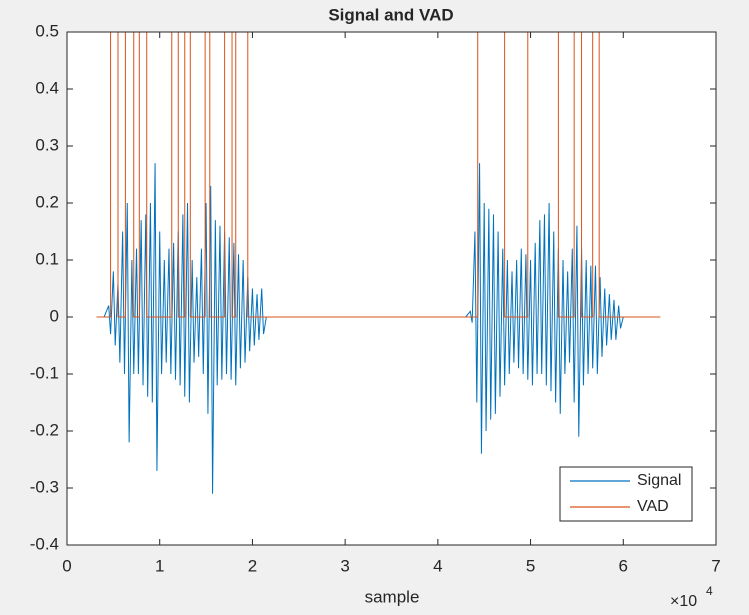 The image size is (749, 615). Describe the element at coordinates (709, 591) in the screenshot. I see `x-multiplier-exponent: 4` at that location.